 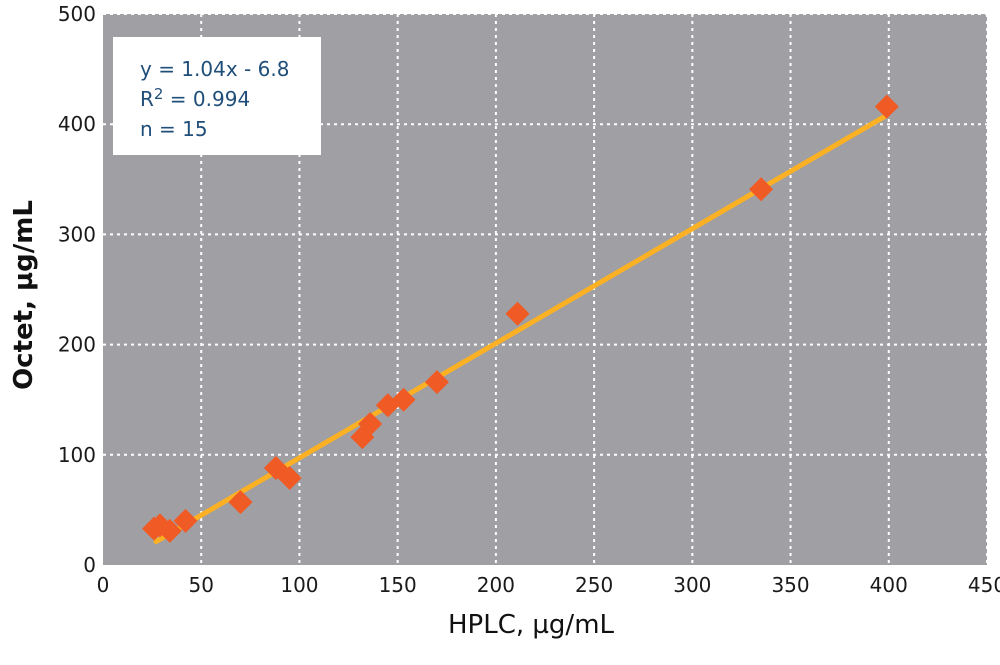 What do you see at coordinates (103, 585) in the screenshot?
I see `x-tick-label: 0` at bounding box center [103, 585].